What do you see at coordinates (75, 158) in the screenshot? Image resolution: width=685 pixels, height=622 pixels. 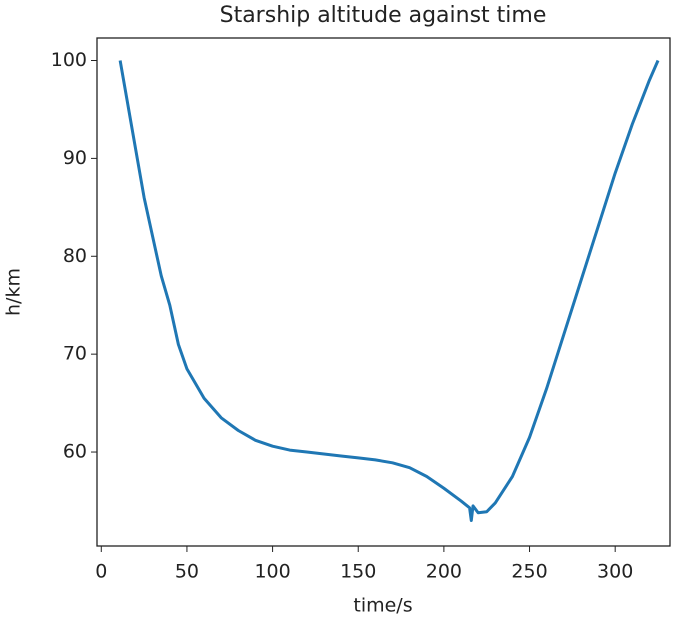 I see `y-tick-label: 90` at bounding box center [75, 158].